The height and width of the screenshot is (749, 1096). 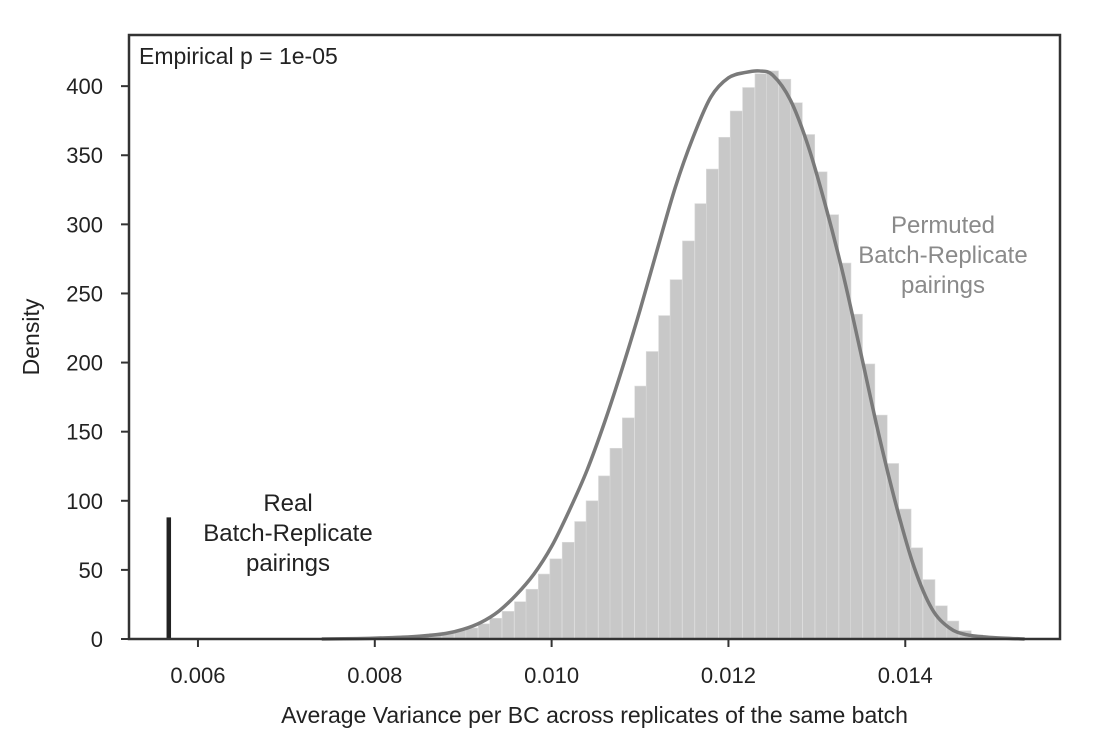 What do you see at coordinates (197, 675) in the screenshot?
I see `x-tick-label: 0.006` at bounding box center [197, 675].